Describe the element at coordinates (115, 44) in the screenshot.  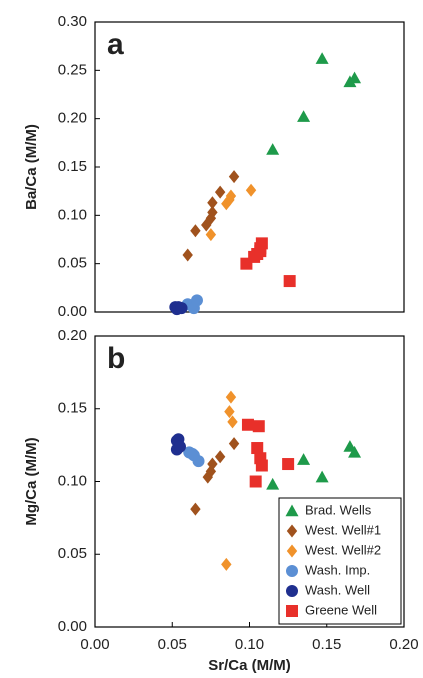
I see `panel-label: a` at that location.